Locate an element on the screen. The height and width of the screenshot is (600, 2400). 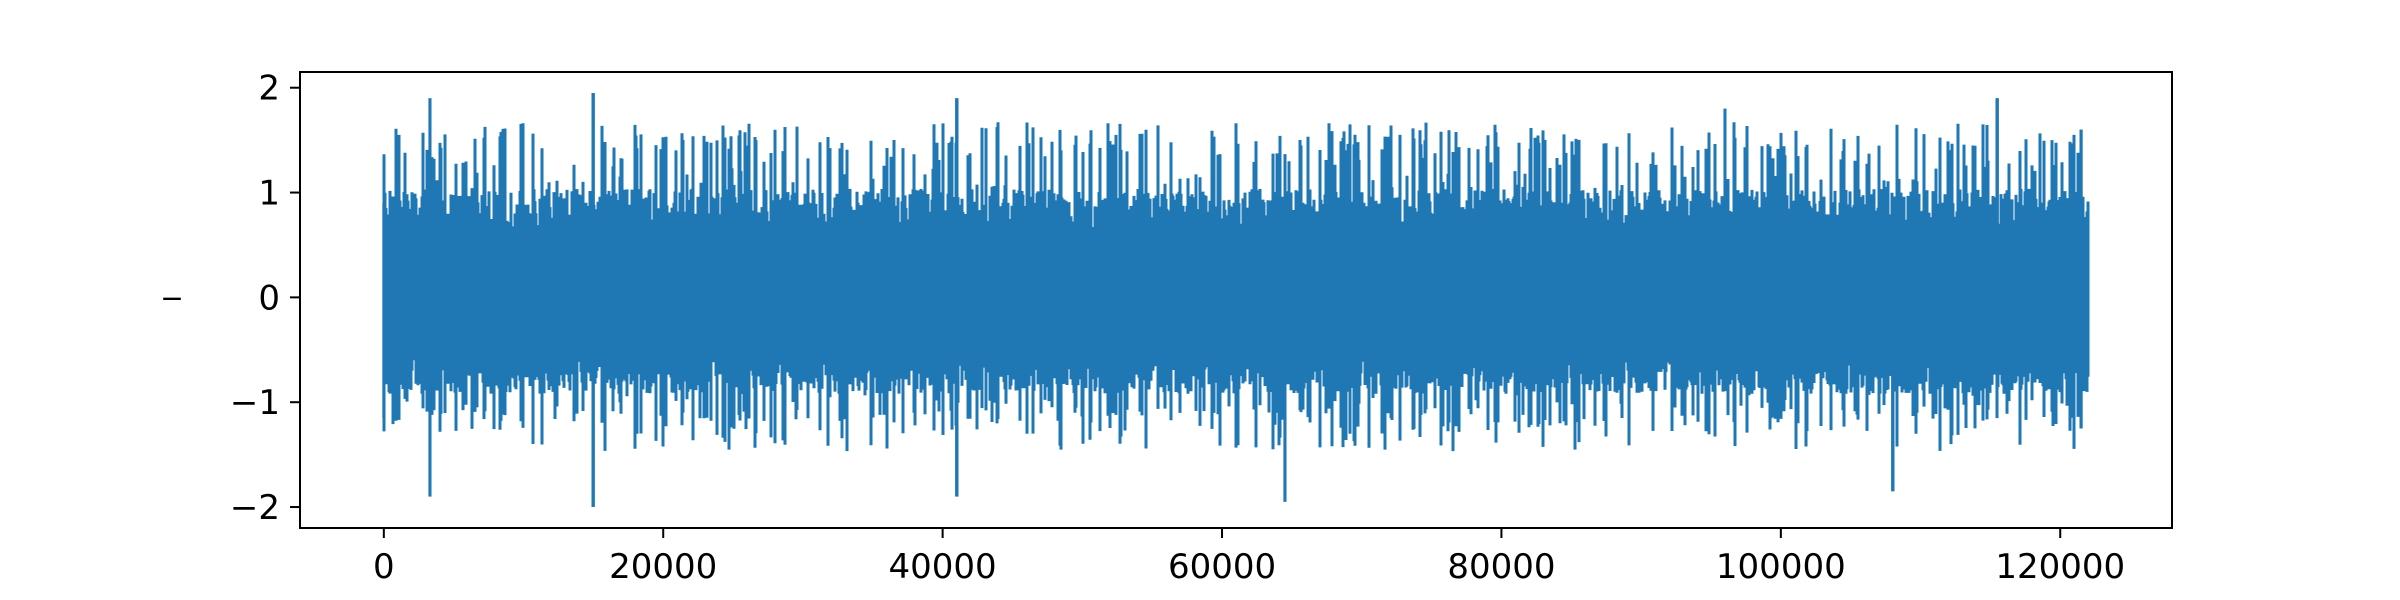
y-tick-label: 1 is located at coordinates (269, 194).